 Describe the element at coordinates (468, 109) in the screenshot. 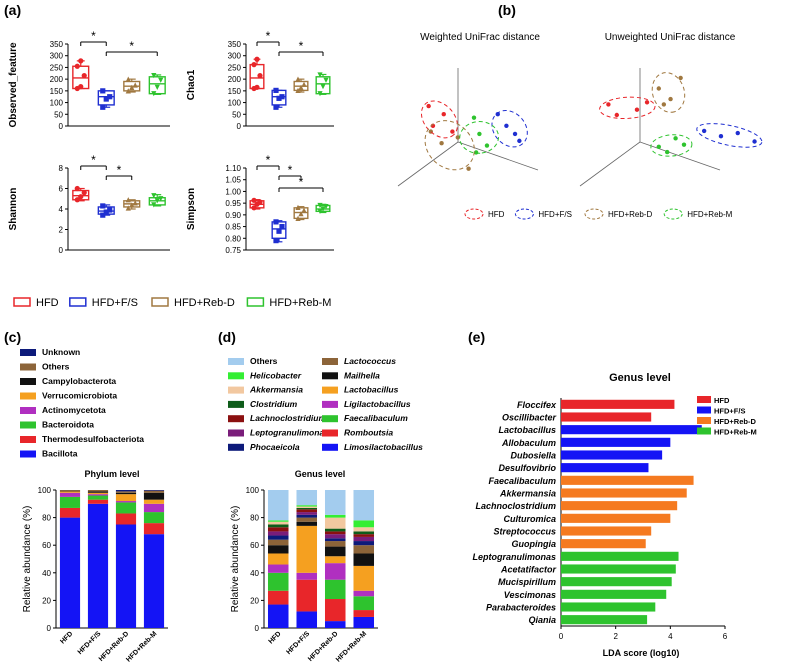

I see `pcoa-plot-1: Weighted UniFrac distance` at that location.